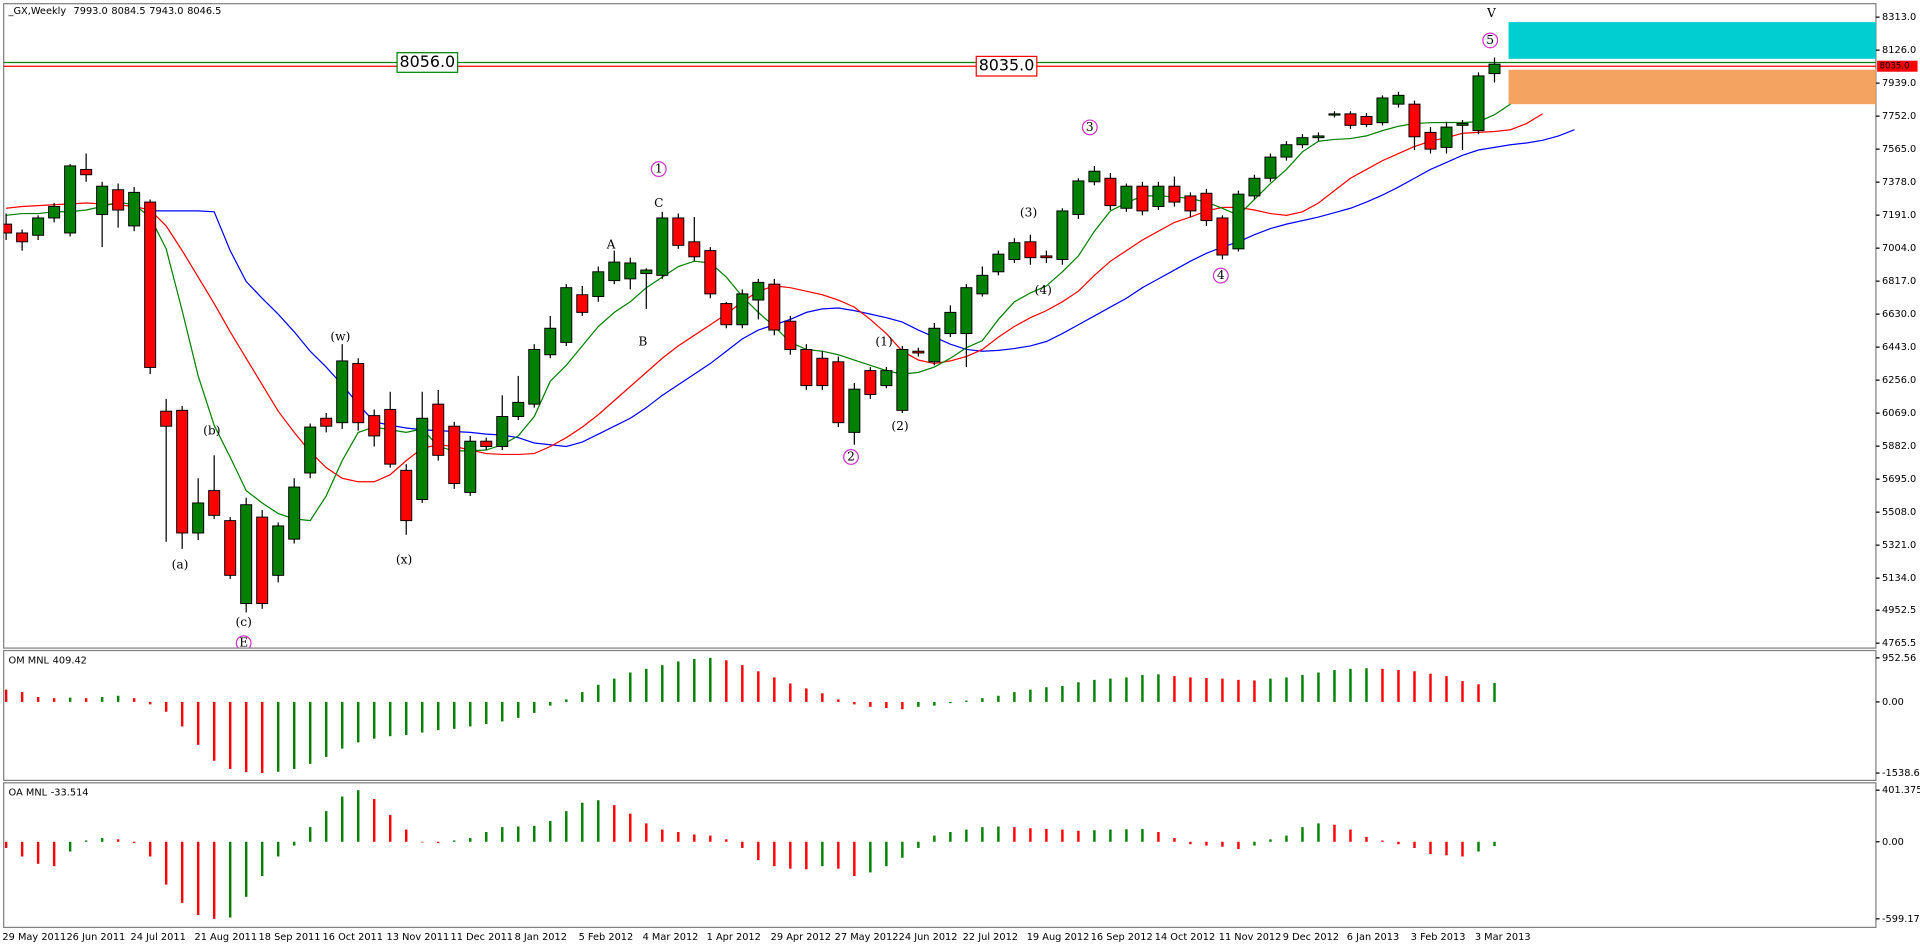  Describe the element at coordinates (1221, 275) in the screenshot. I see `wave-label: 4` at that location.